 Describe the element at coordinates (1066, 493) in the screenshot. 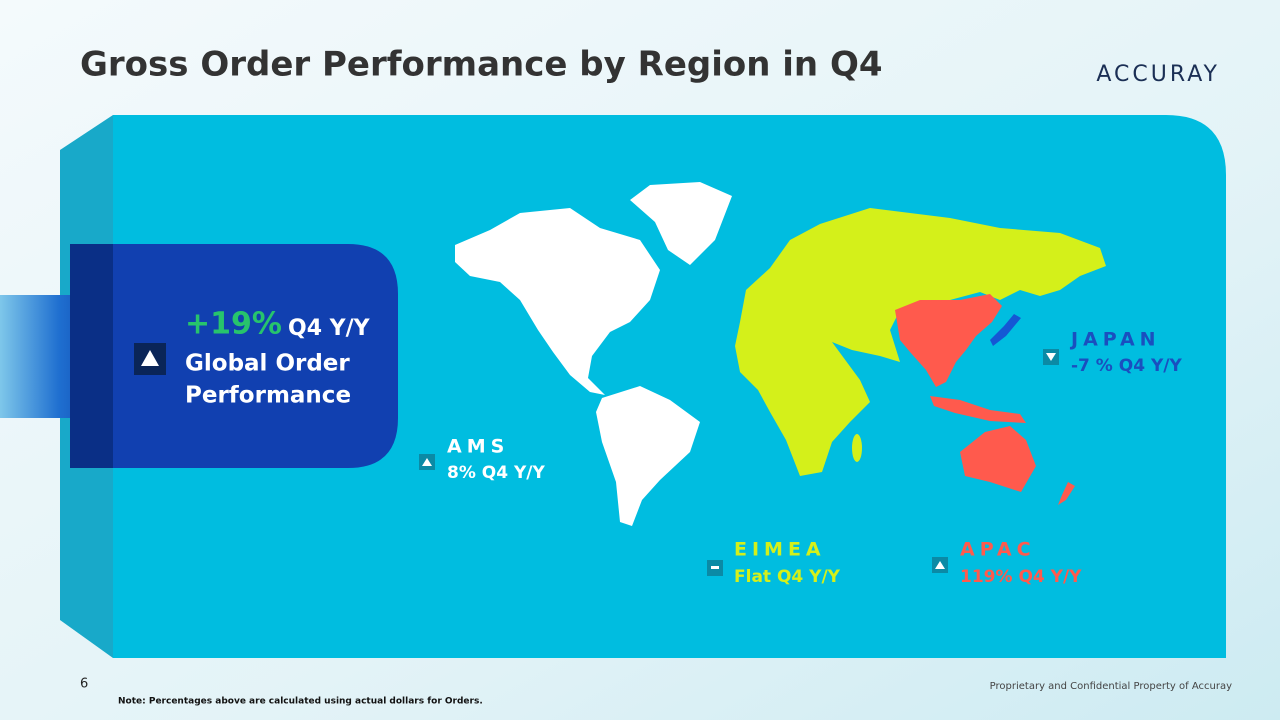

I see `apac-nz` at that location.